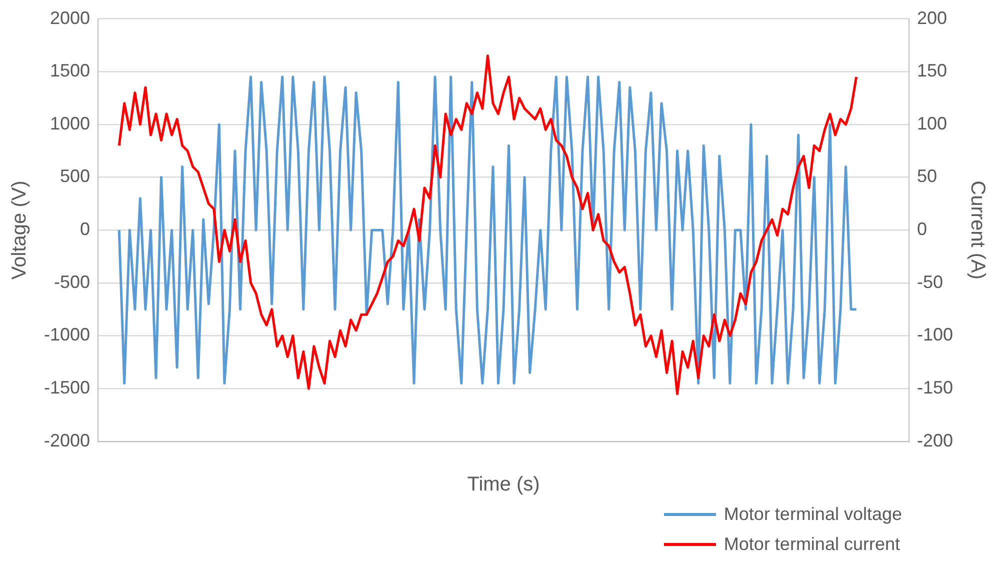 The image size is (997, 563). Describe the element at coordinates (927, 176) in the screenshot. I see `y2-tick-label: 50` at that location.